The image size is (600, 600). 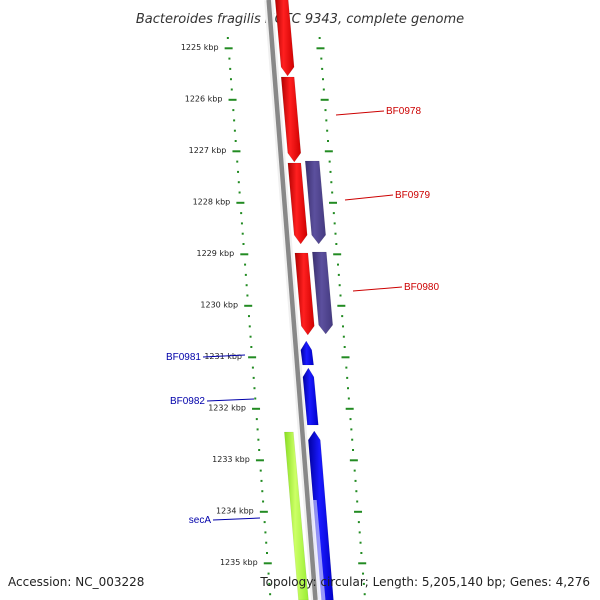 What do you see at coordinates (219, 305) in the screenshot?
I see `ruler-tick-label: 1230 kbp` at bounding box center [219, 305].